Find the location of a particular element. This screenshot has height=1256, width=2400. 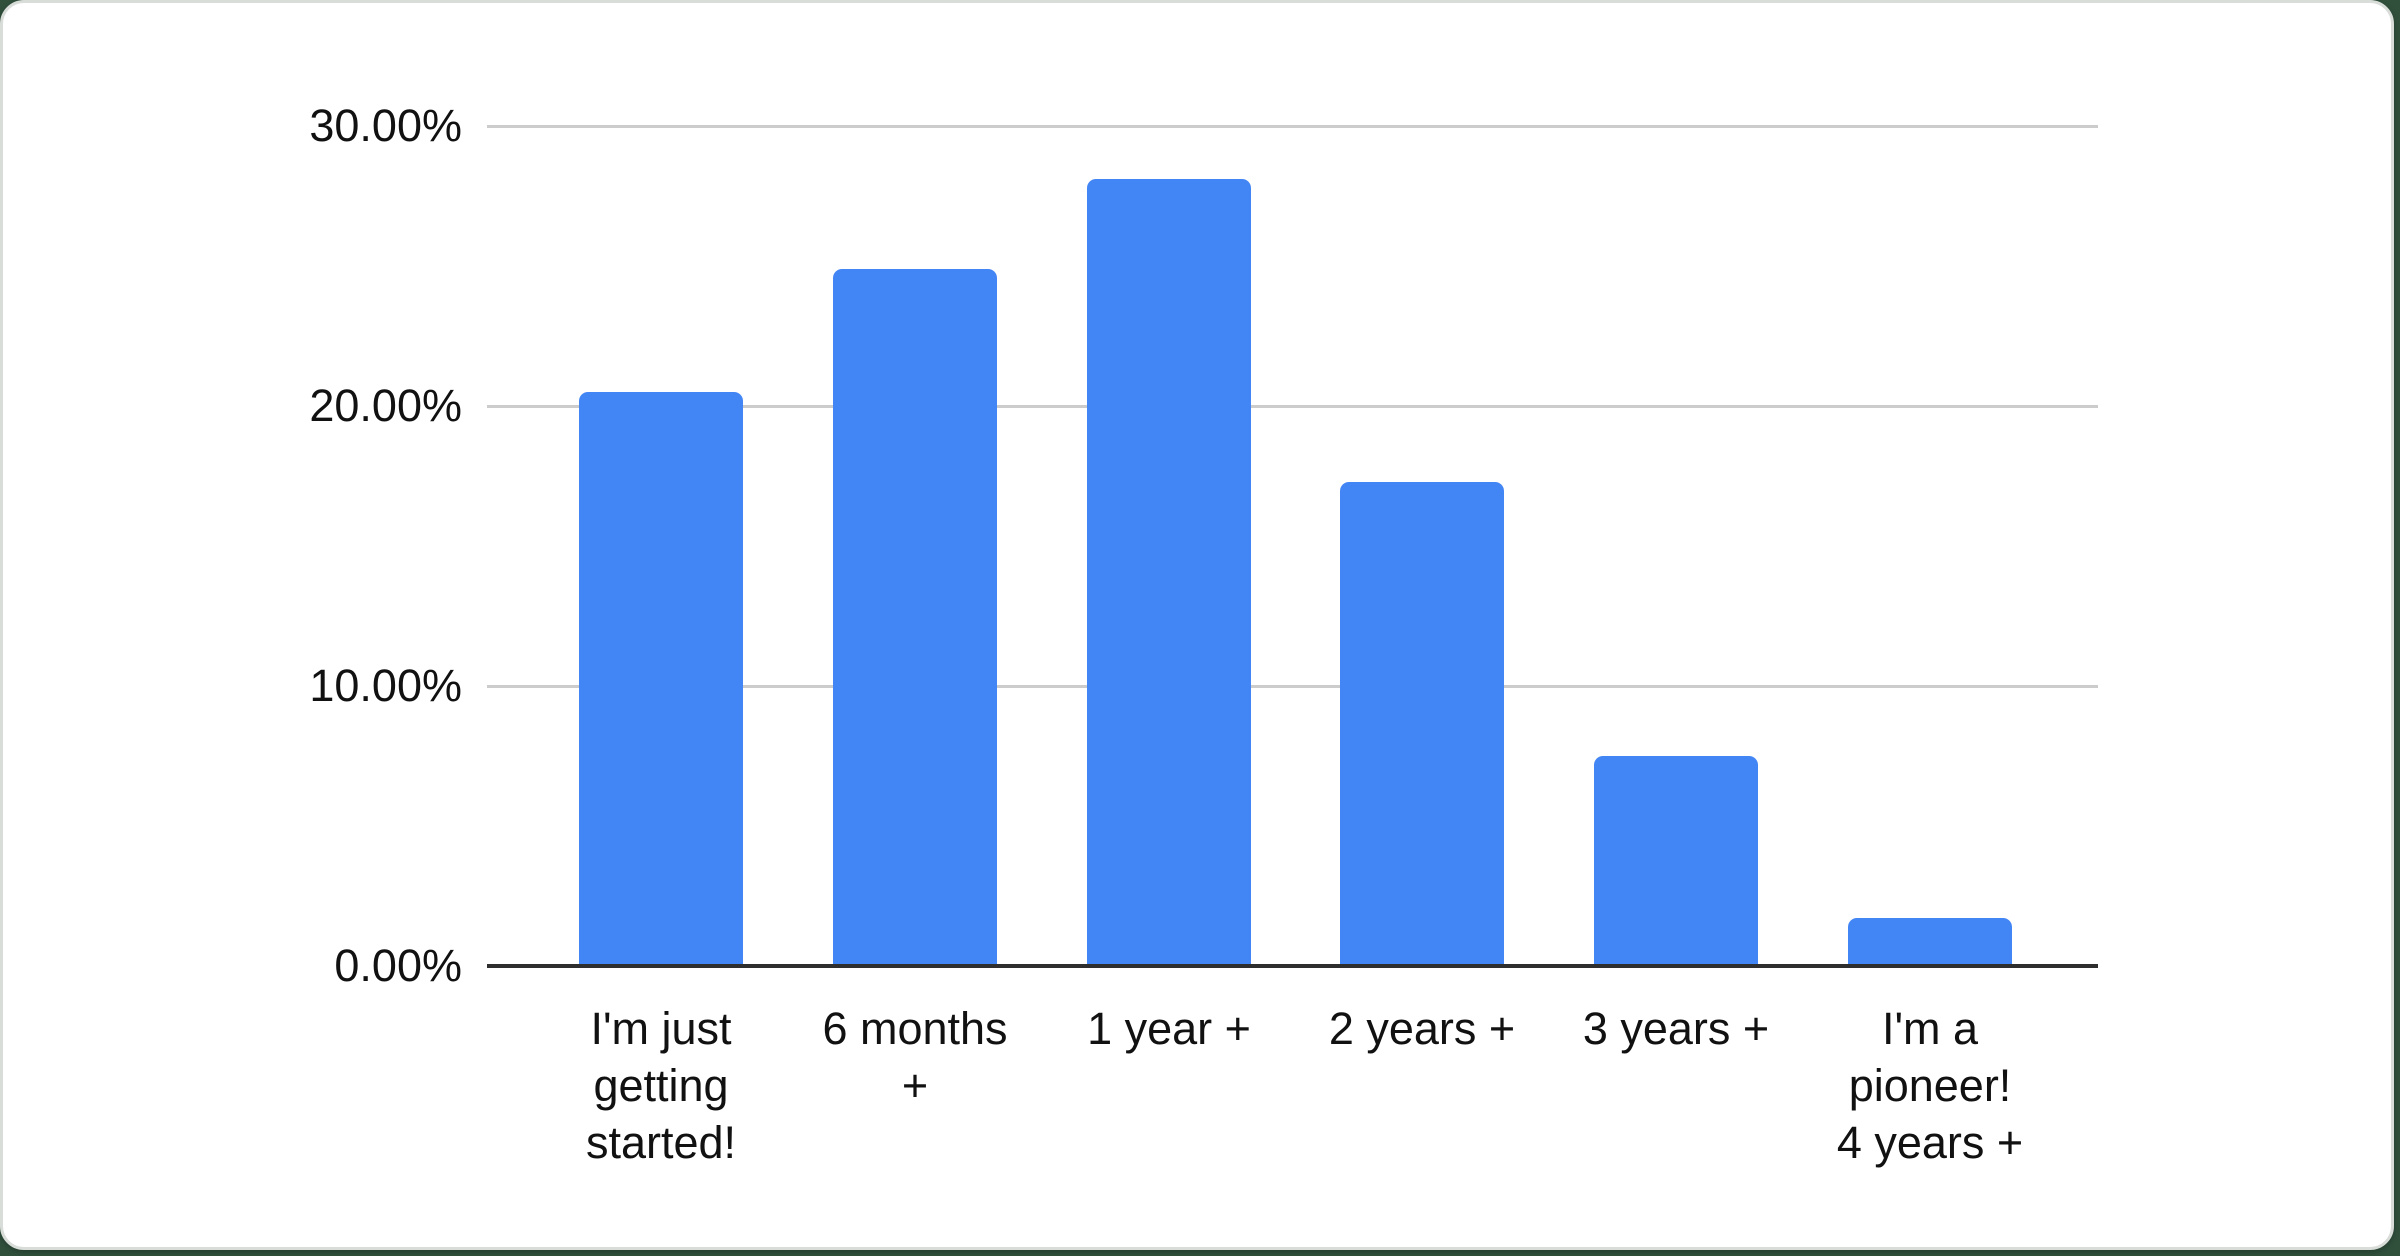

y-axis-tick-label: 0.00% is located at coordinates (398, 965).